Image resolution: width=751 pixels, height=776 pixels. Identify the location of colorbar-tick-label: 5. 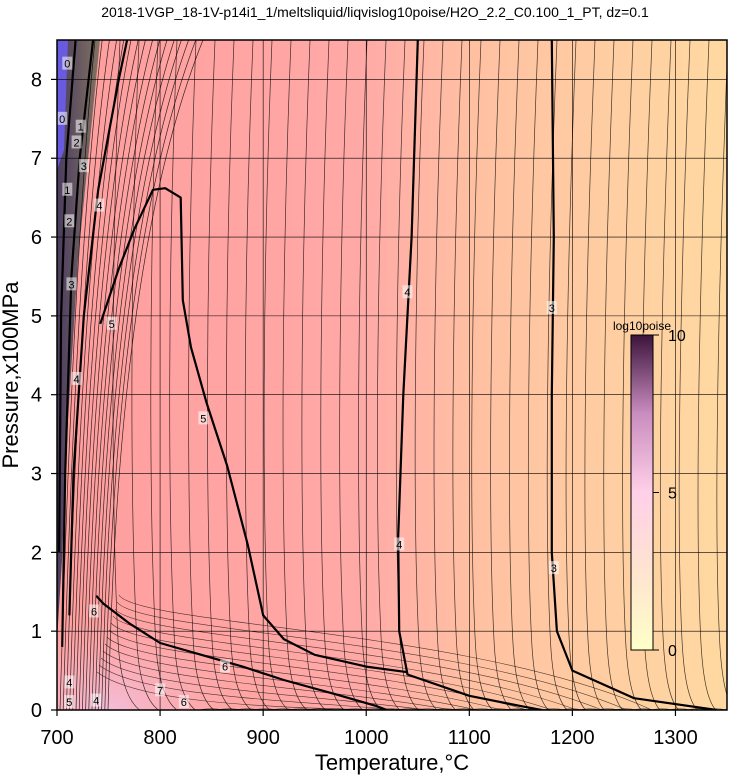
(672, 494).